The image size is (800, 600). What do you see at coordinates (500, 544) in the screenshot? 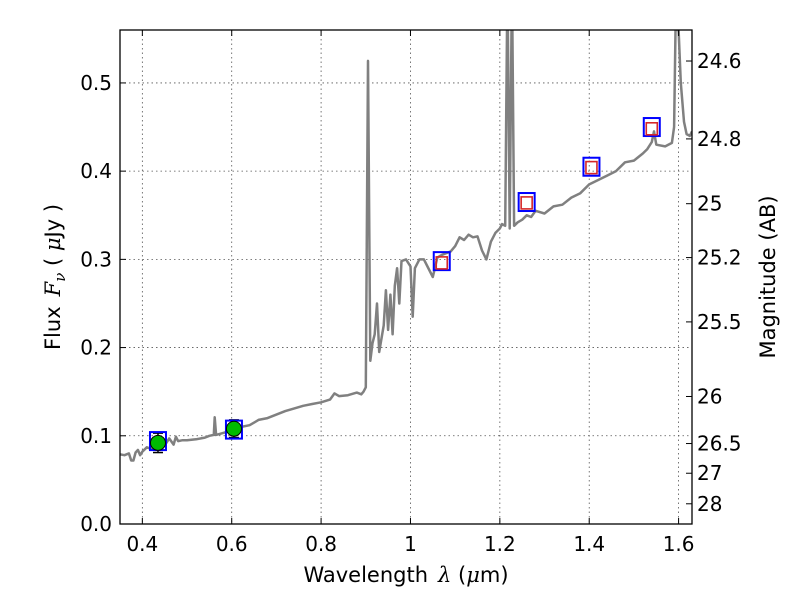
I see `x-tick-label: 1.2` at bounding box center [500, 544].